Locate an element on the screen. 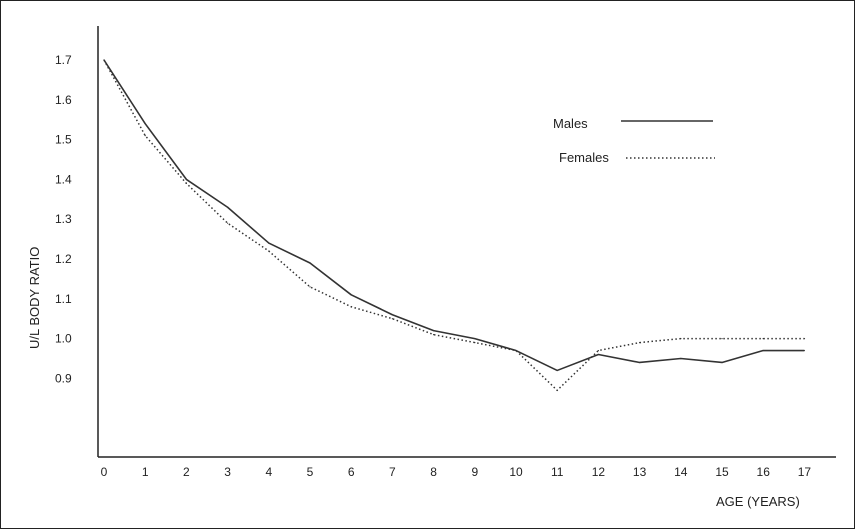  y-tick-label: 1.7 is located at coordinates (63, 60).